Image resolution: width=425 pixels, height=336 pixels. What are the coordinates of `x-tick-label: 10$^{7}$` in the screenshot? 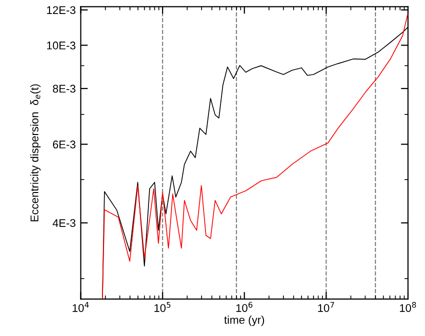 It's located at (326, 307).